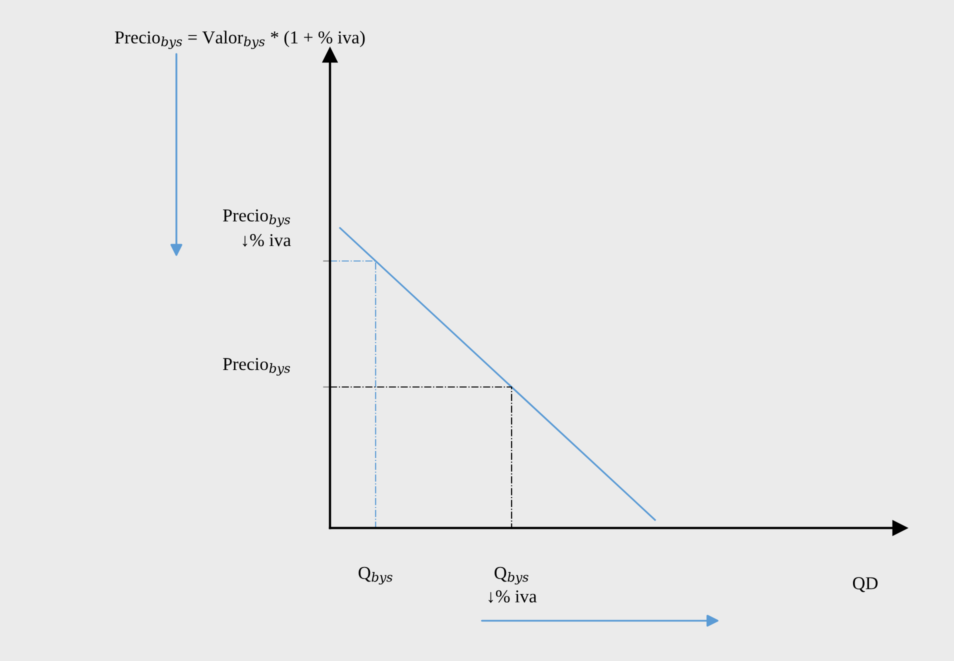 The image size is (954, 661). Describe the element at coordinates (257, 228) in the screenshot. I see `ref-line-label: Precio$_{bys}$ ↓% iva` at that location.